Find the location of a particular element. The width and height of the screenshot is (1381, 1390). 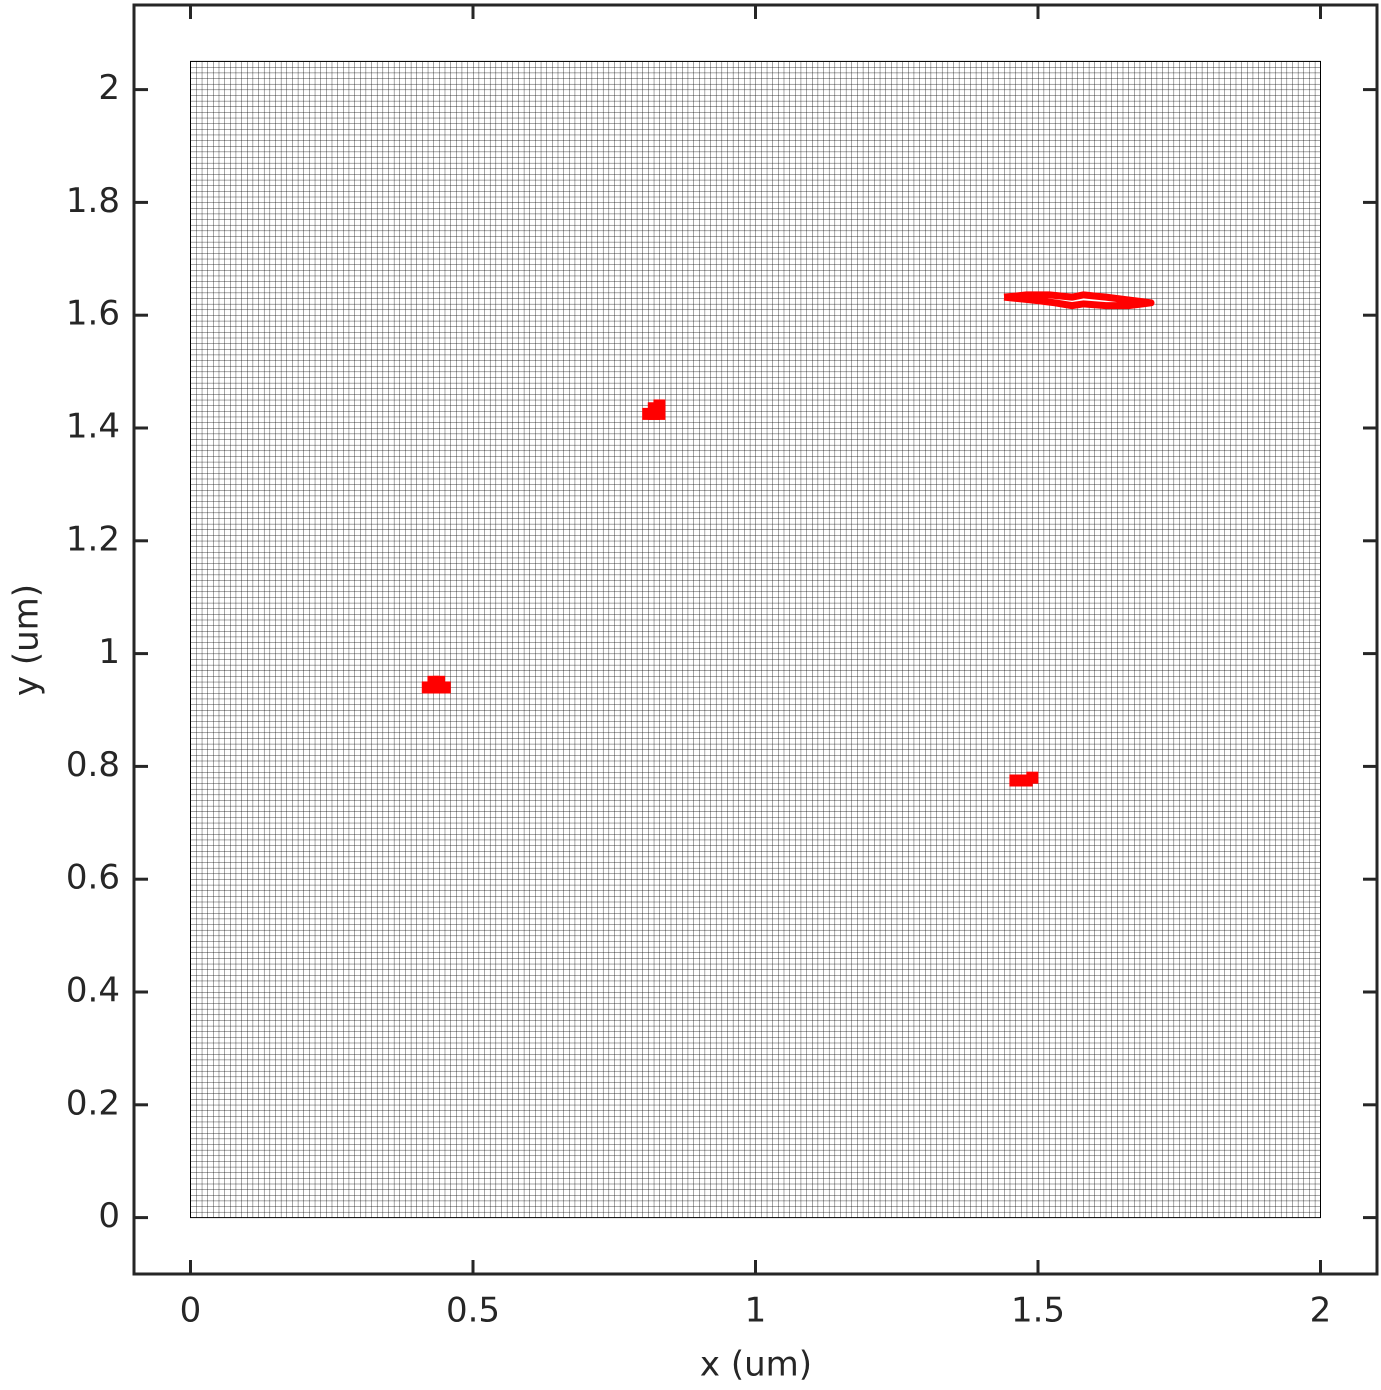

y-tick-label: 2 is located at coordinates (109, 88).